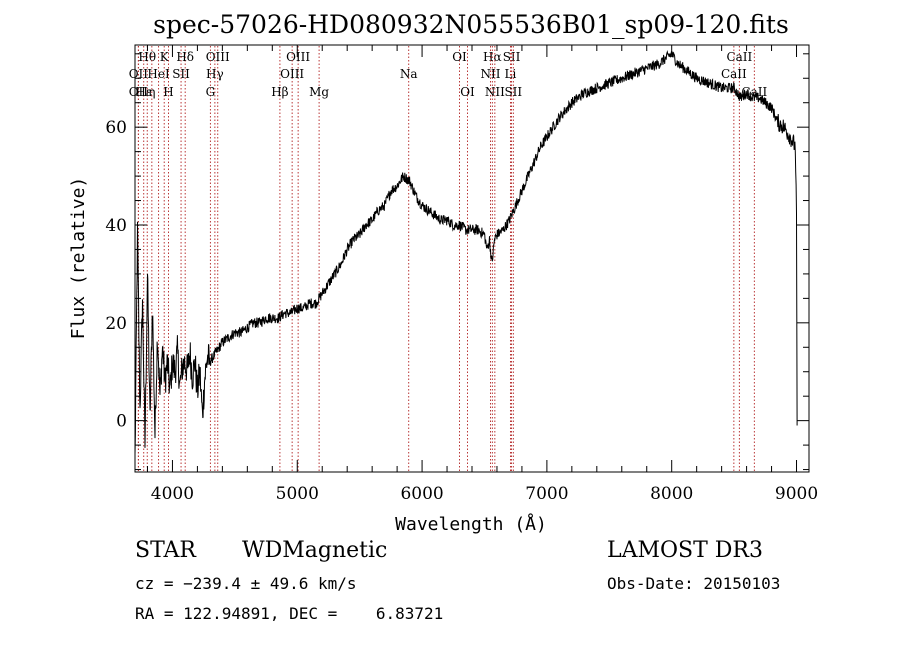 Image resolution: width=900 pixels, height=649 pixels. I want to click on spectral-line-label-6: Hα, so click(492, 57).